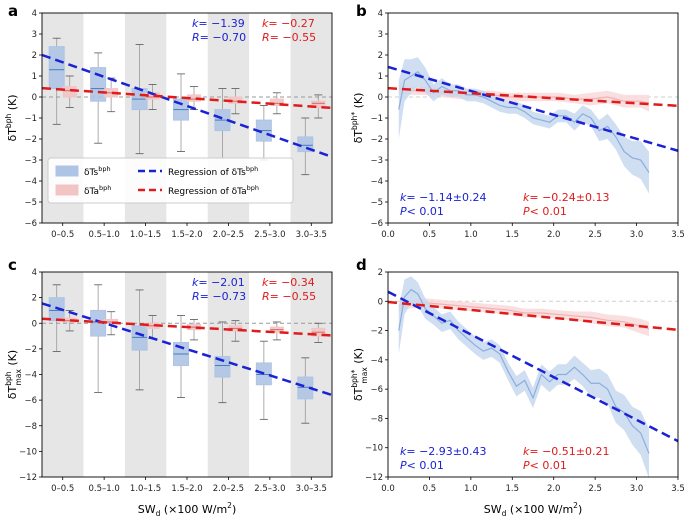  What do you see at coordinates (195, 23) in the screenshot?
I see `stat-annotation-symbol: k` at bounding box center [195, 23].